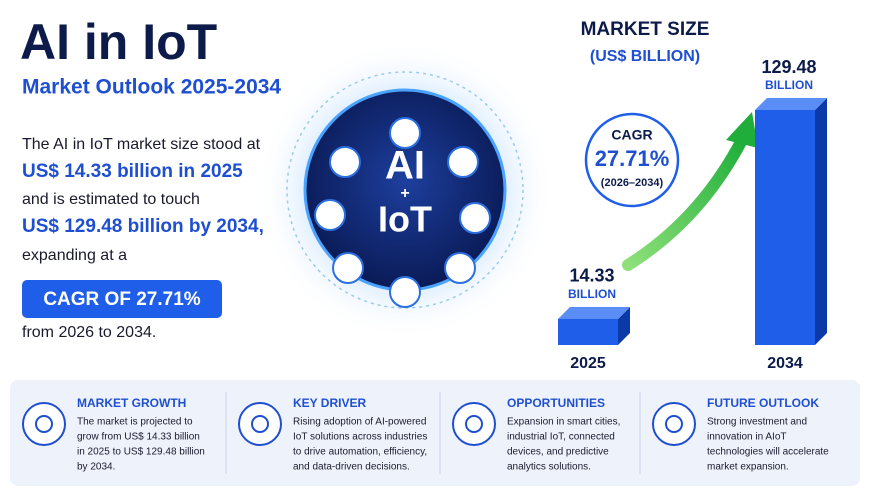 Image resolution: width=870 pixels, height=491 pixels. I want to click on card-text: grow from US$ 14.33 billion, so click(138, 437).